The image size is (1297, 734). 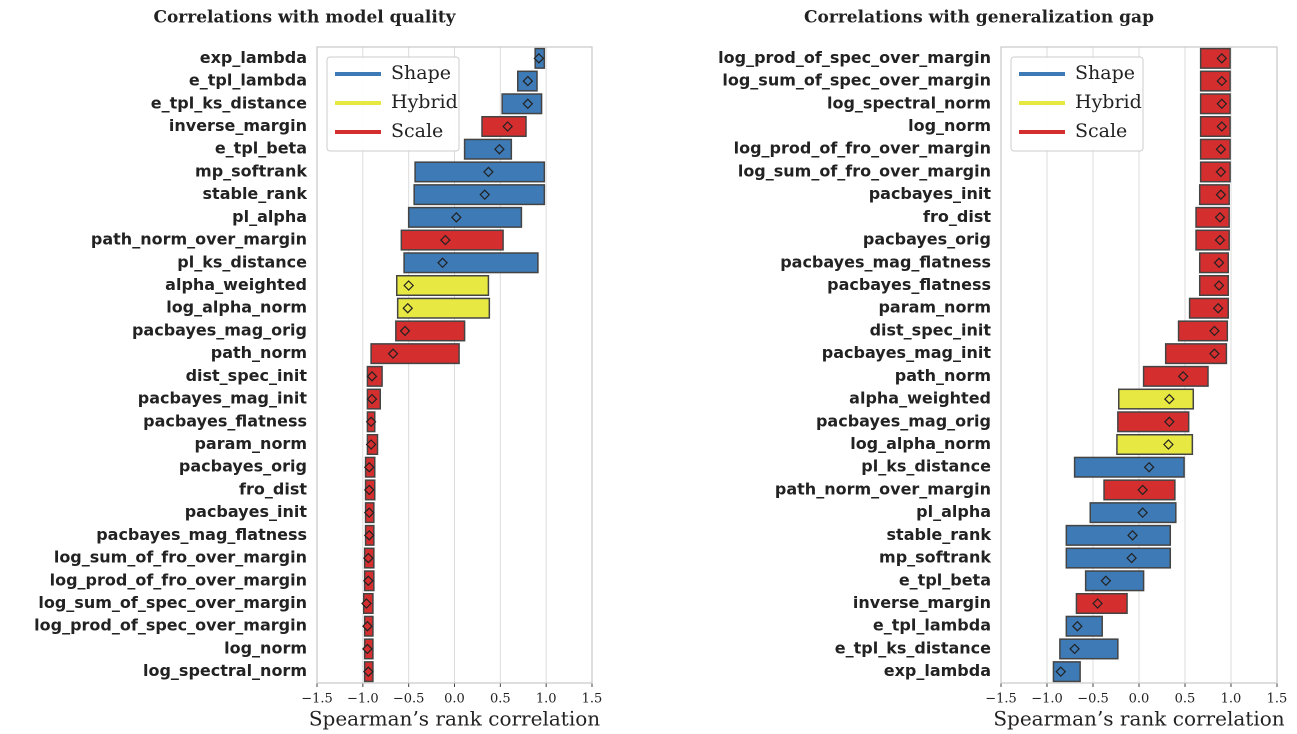 What do you see at coordinates (885, 261) in the screenshot?
I see `category-label: pacbayes_mag_flatness` at bounding box center [885, 261].